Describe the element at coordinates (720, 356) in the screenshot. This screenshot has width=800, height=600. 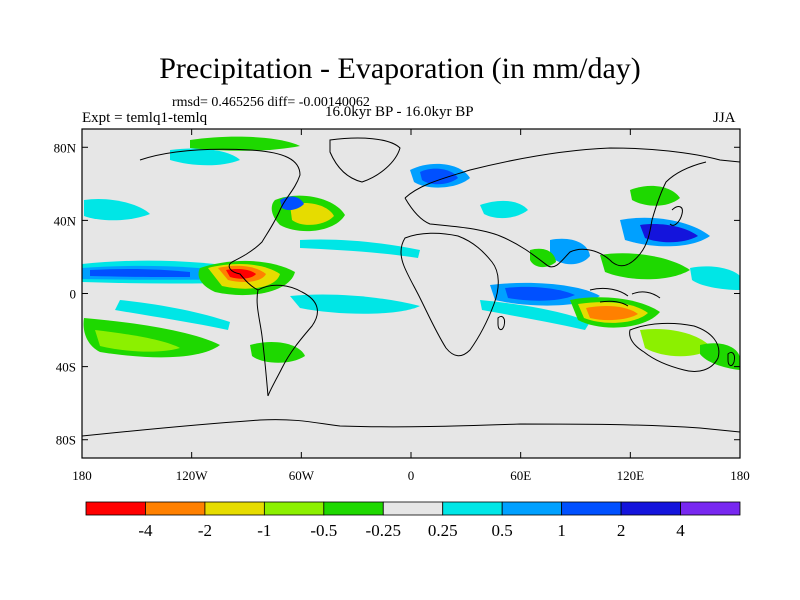
I see `field-negative-tasman` at that location.